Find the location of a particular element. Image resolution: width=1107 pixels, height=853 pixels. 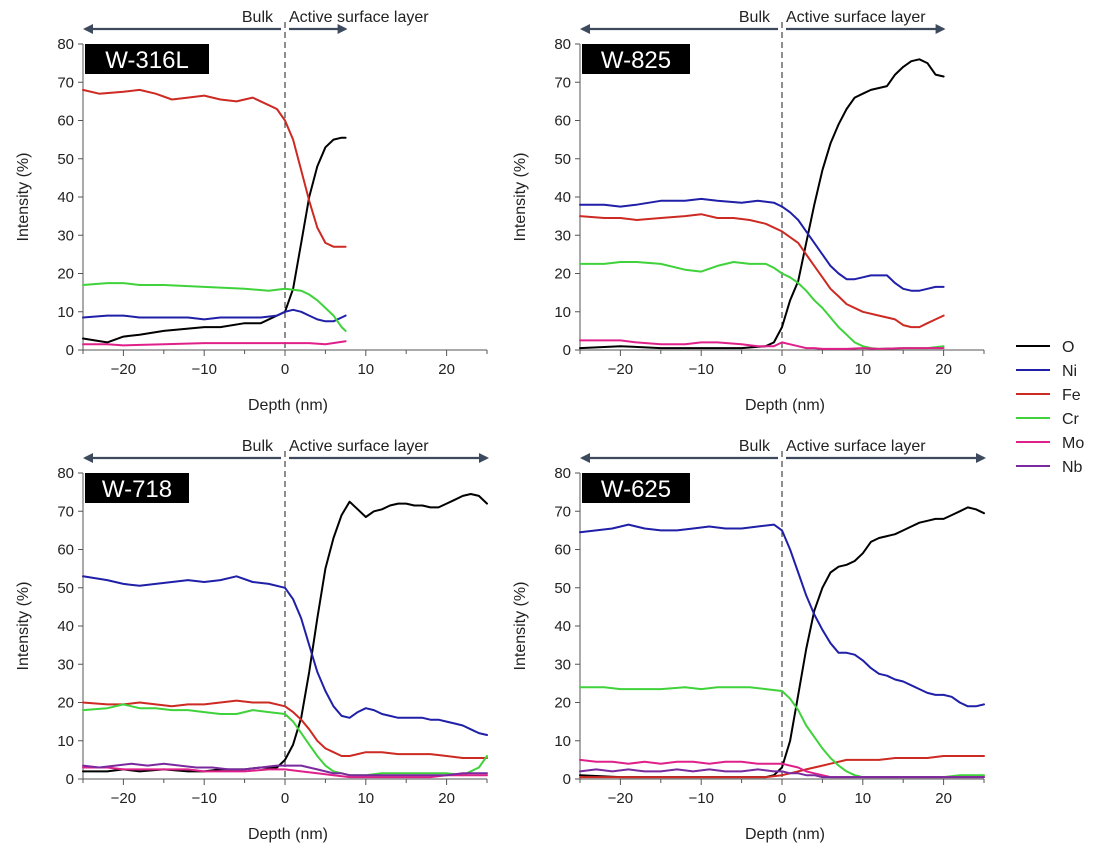

legend: O Ni Fe Cr Mo Nb is located at coordinates (1050, 407).